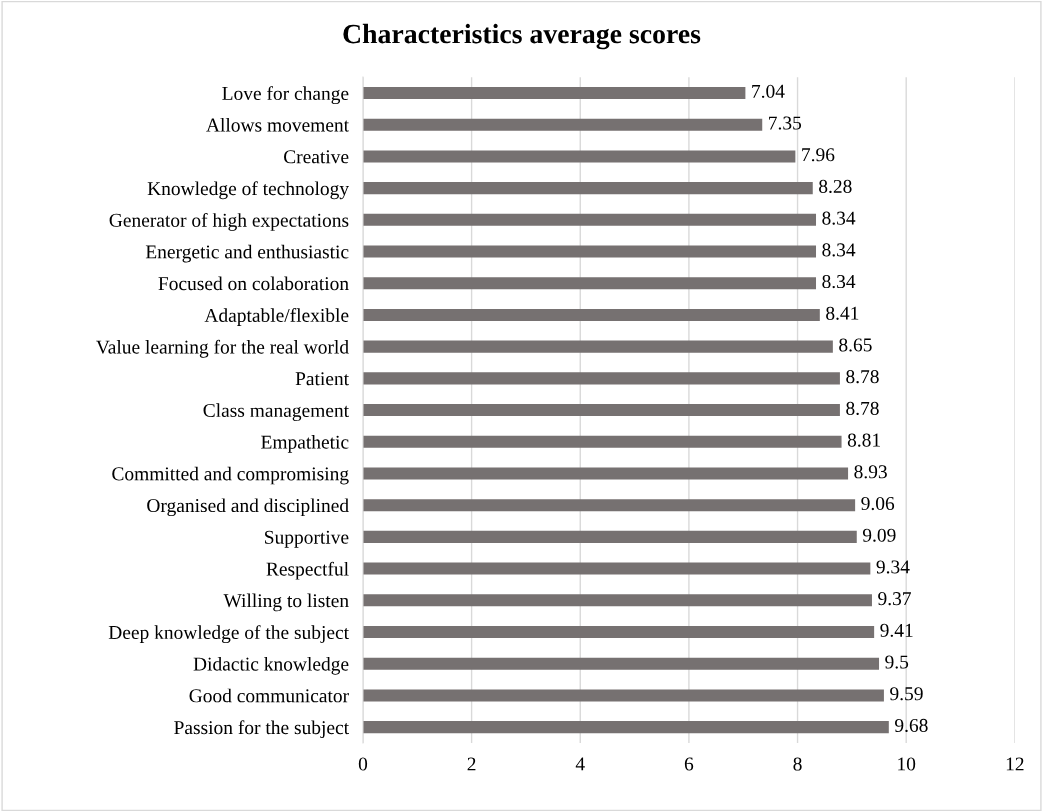 Image resolution: width=1043 pixels, height=812 pixels. Describe the element at coordinates (307, 570) in the screenshot. I see `y-tick-label: Respectful` at that location.